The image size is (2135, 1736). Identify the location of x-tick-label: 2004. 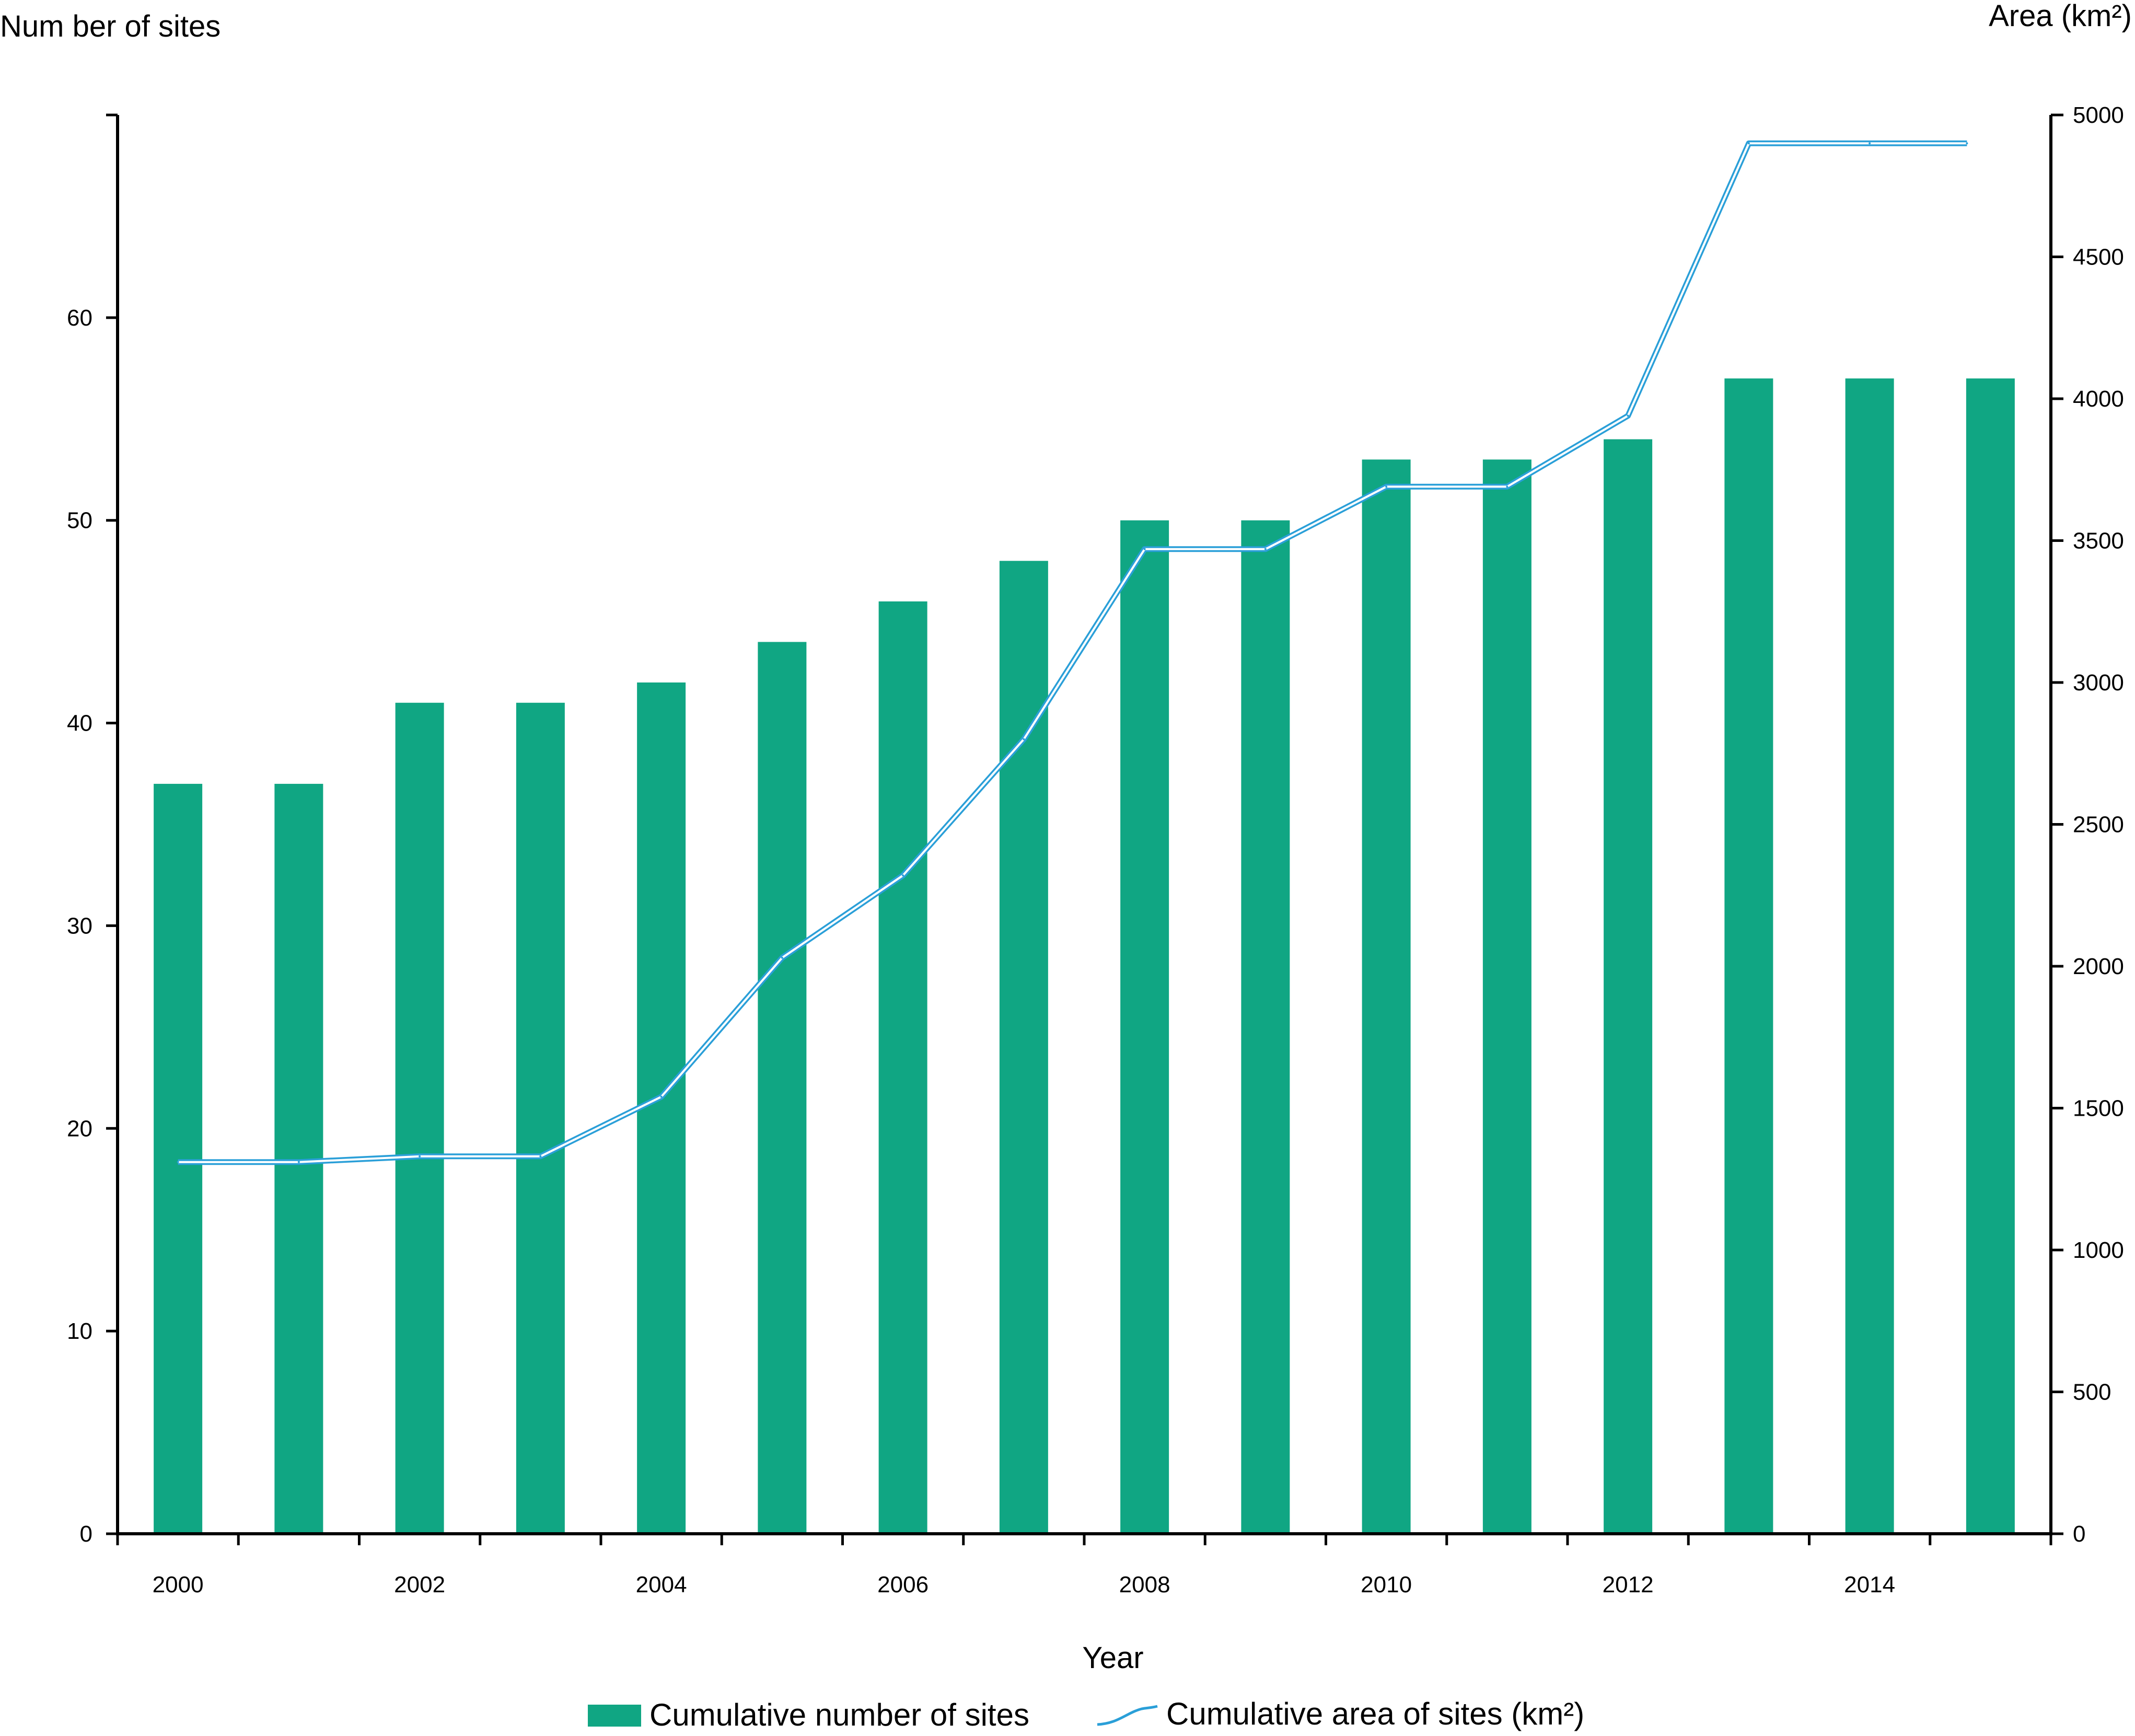
(661, 1585).